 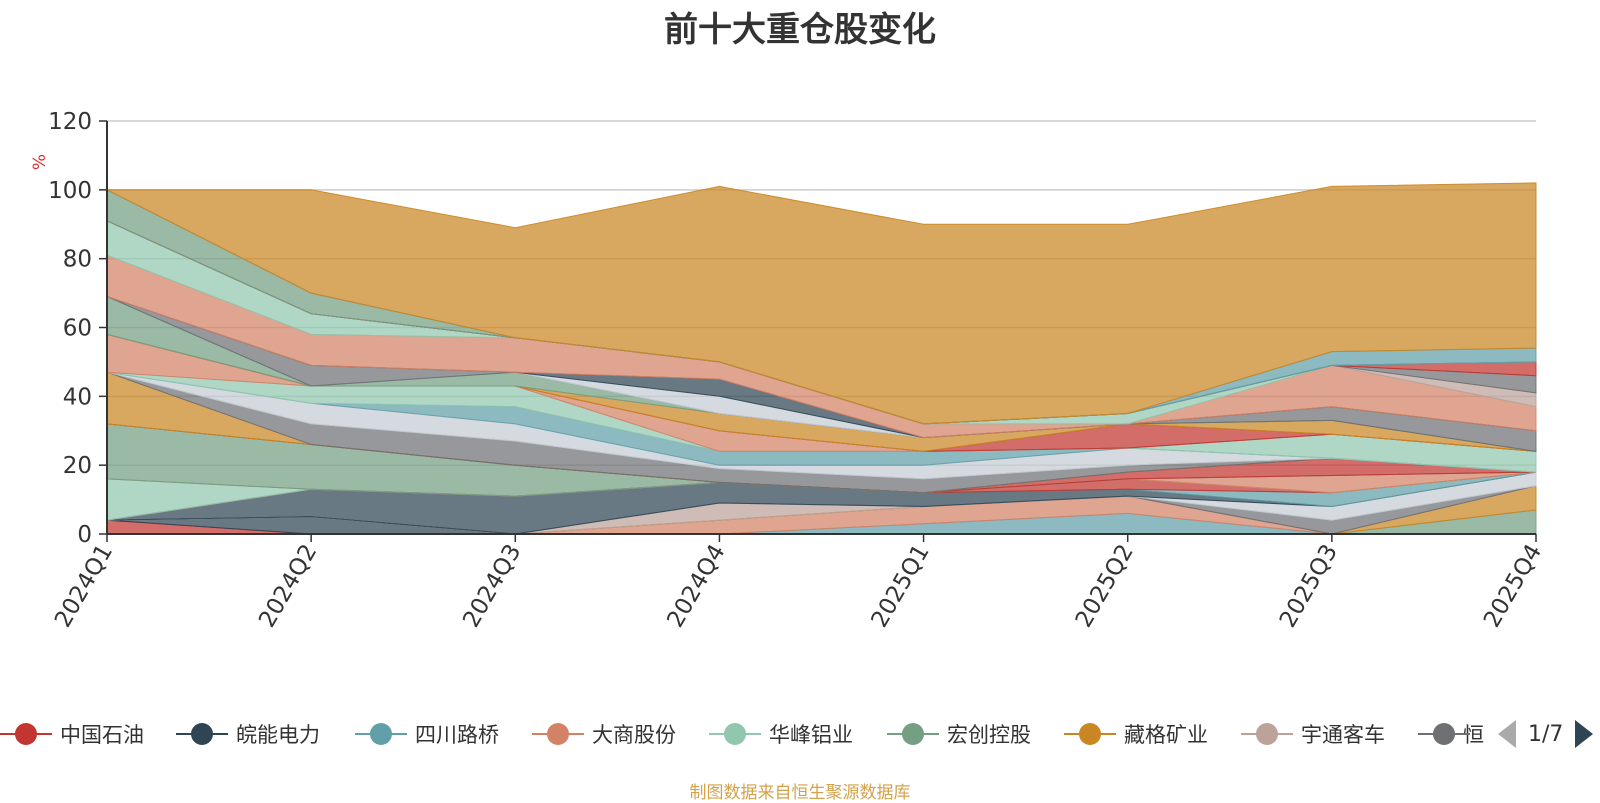 I want to click on legend-pager: 1/7, so click(x=1546, y=734).